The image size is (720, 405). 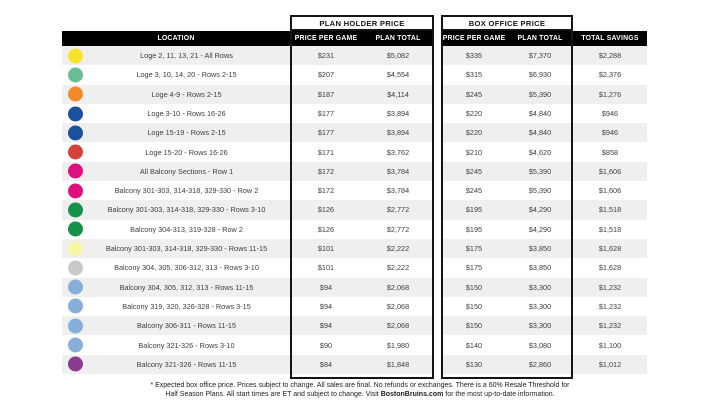 I want to click on box-office-price-title: BOX OFFICE PRICE, so click(x=507, y=23).